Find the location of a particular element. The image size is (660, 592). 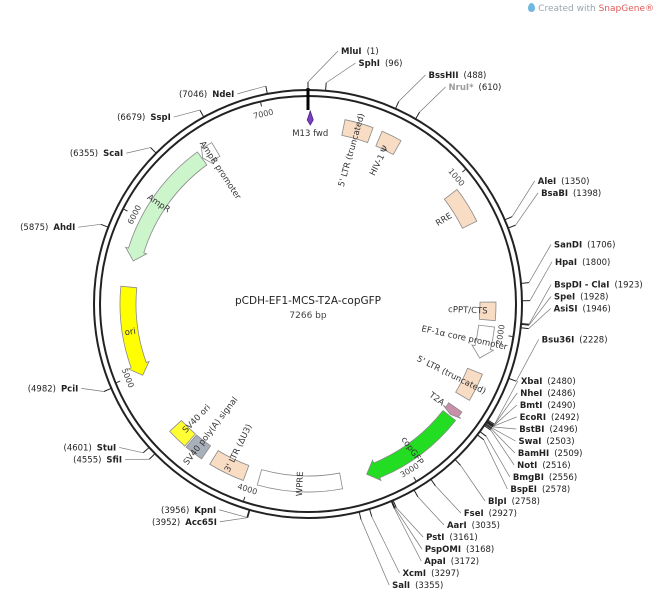

feature-cppt-cts: cPPT/CTS is located at coordinates (472, 311).